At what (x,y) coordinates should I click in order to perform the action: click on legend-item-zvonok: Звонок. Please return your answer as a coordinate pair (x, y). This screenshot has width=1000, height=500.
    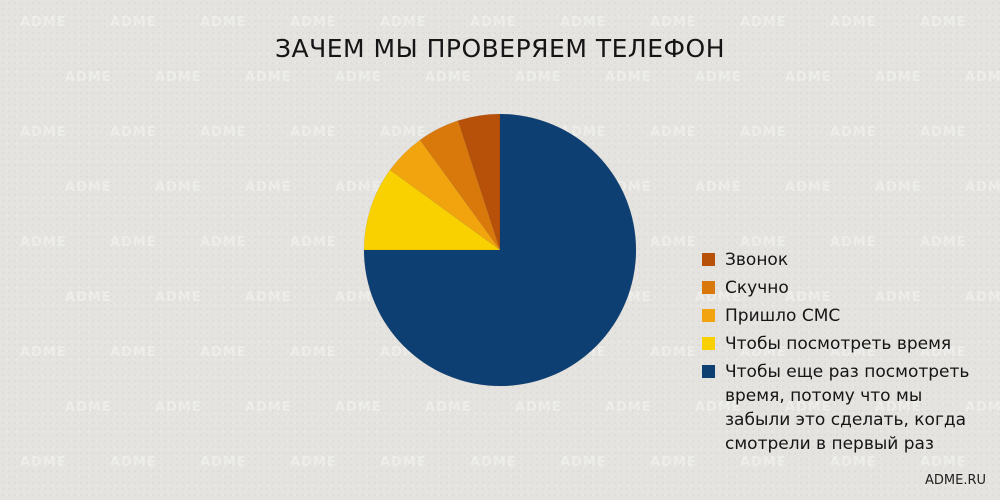
    Looking at the image, I should click on (847, 260).